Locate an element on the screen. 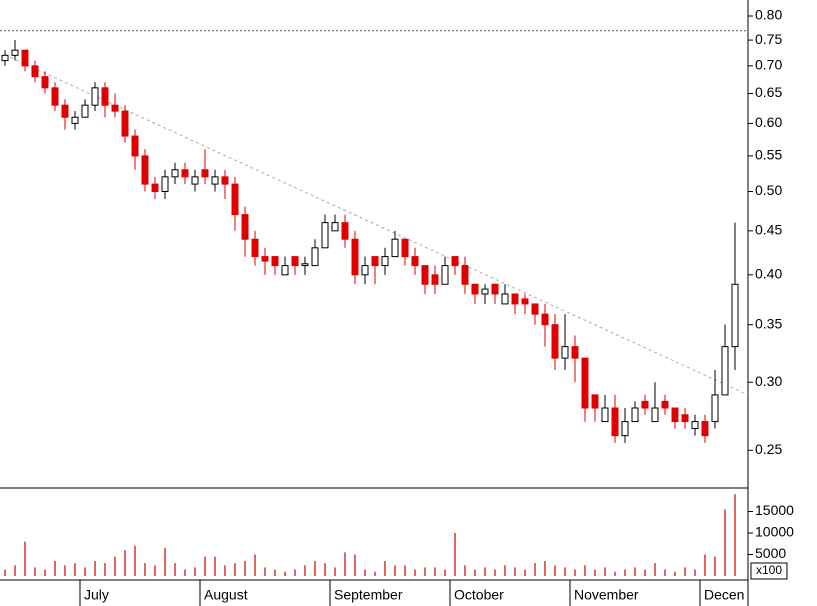  y-tick-label: 0.80 is located at coordinates (768, 15).